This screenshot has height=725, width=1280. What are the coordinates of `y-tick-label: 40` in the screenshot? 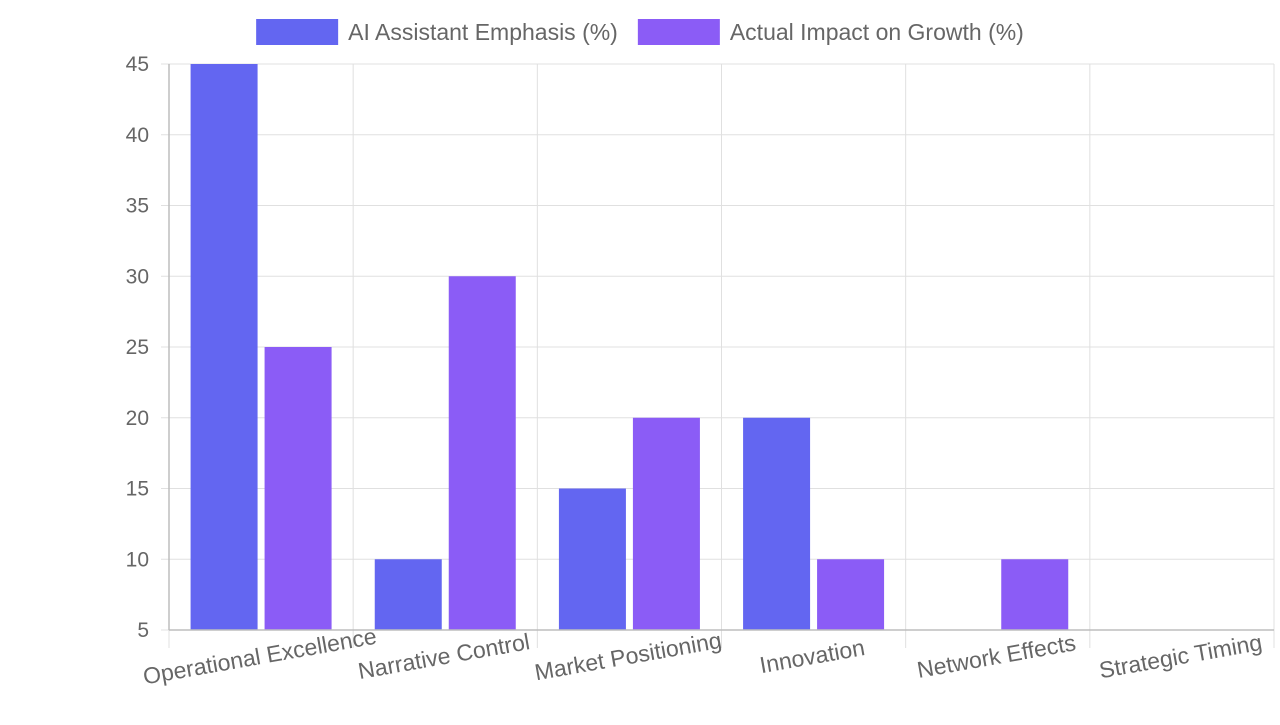 It's located at (137, 135).